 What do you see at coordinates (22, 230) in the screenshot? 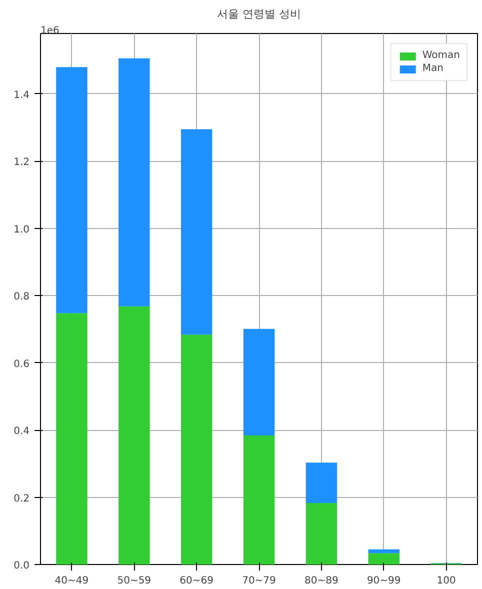
I see `y-tick-label: 1.0` at bounding box center [22, 230].